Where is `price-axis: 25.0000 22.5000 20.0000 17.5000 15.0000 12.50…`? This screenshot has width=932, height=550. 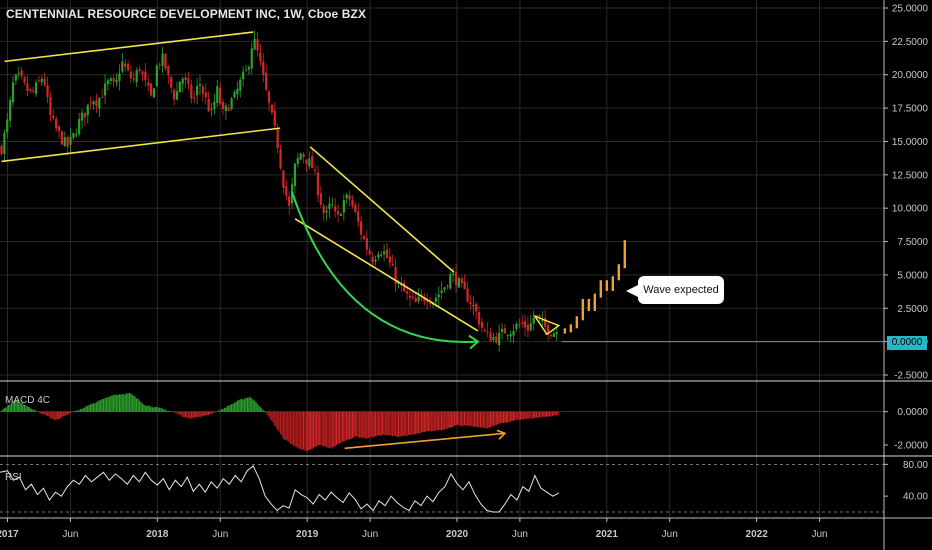 price-axis: 25.0000 22.5000 20.0000 17.5000 15.0000 12.50… is located at coordinates (906, 253).